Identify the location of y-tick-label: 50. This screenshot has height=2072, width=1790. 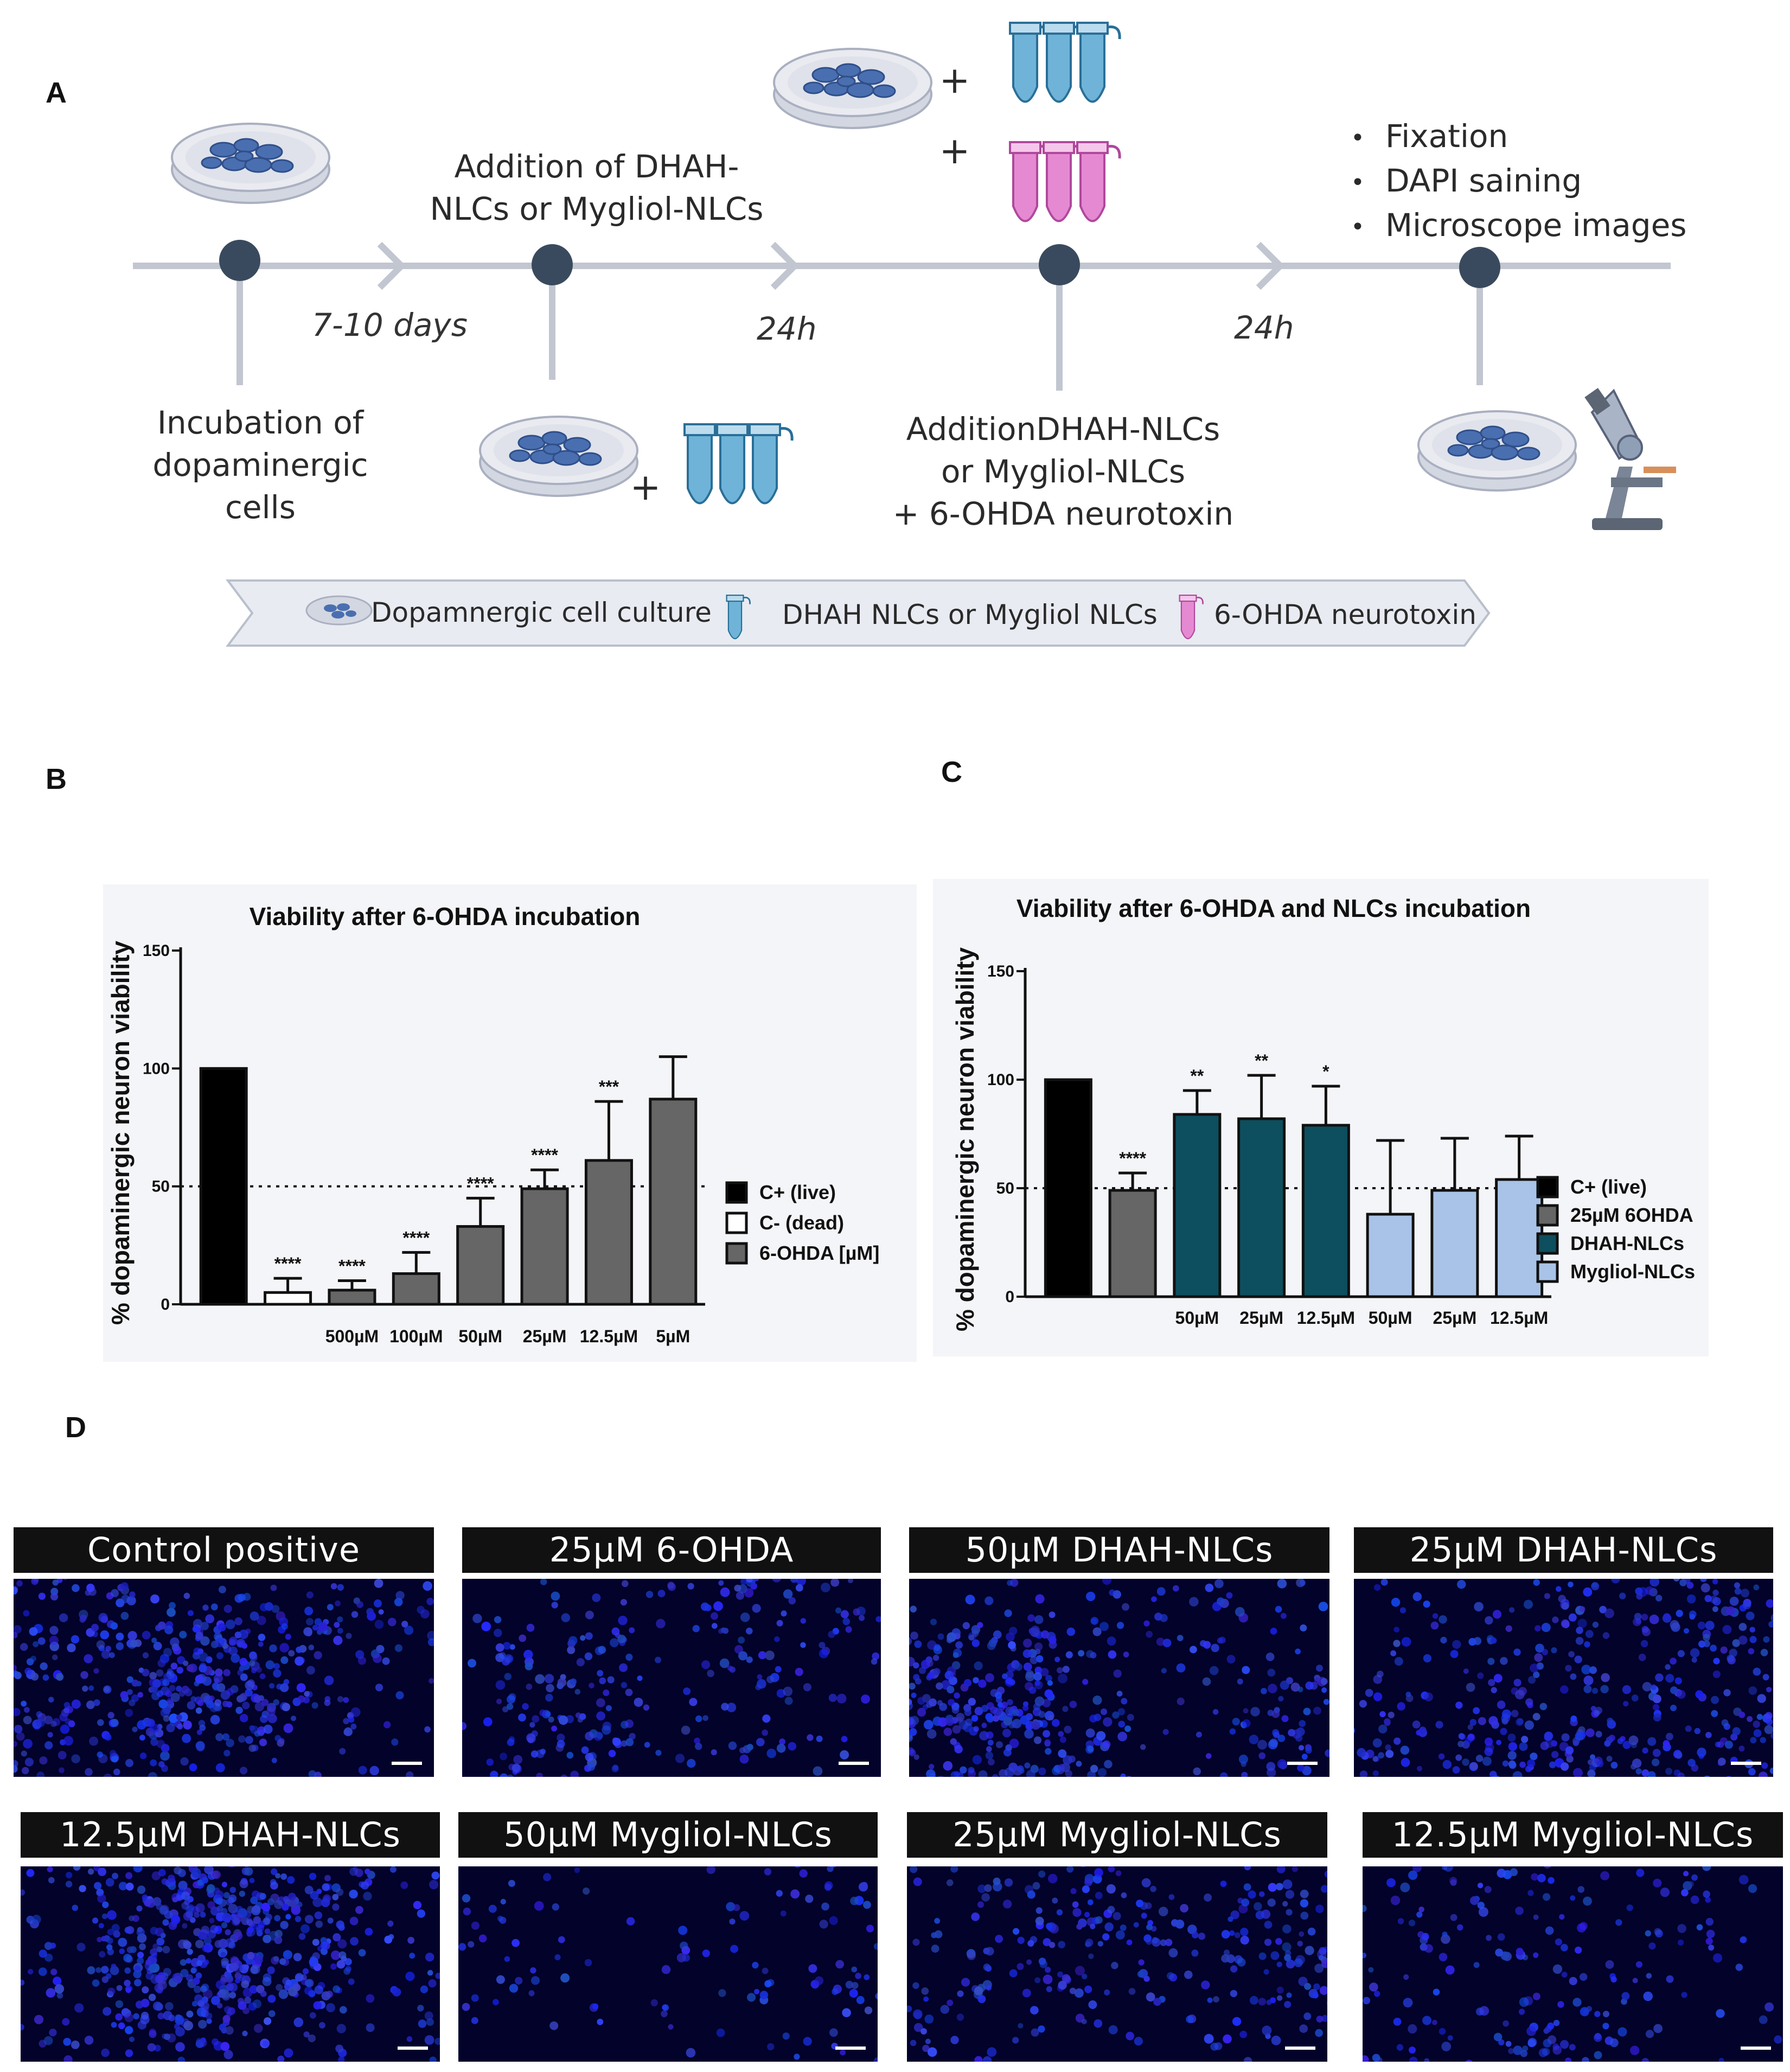
(161, 1187).